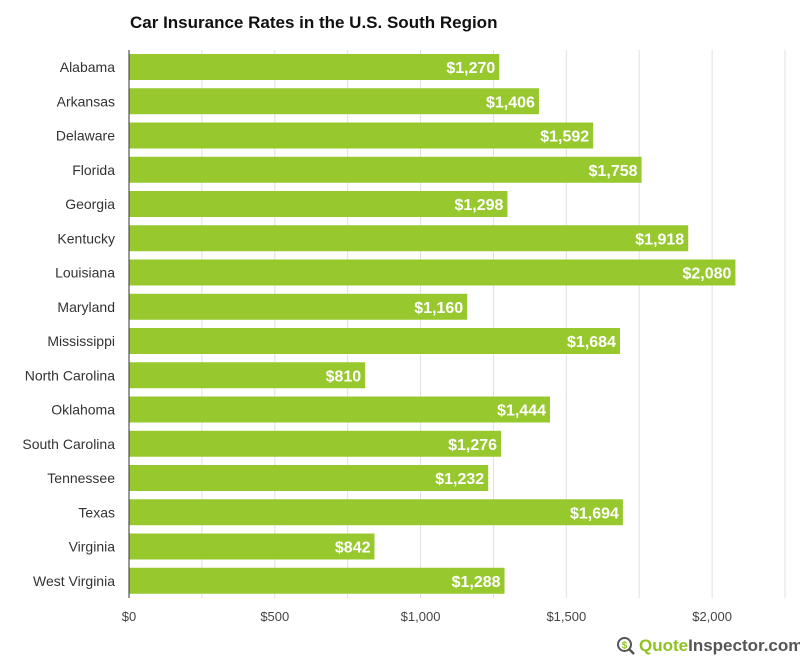  Describe the element at coordinates (613, 171) in the screenshot. I see `data-label: $1,758` at that location.